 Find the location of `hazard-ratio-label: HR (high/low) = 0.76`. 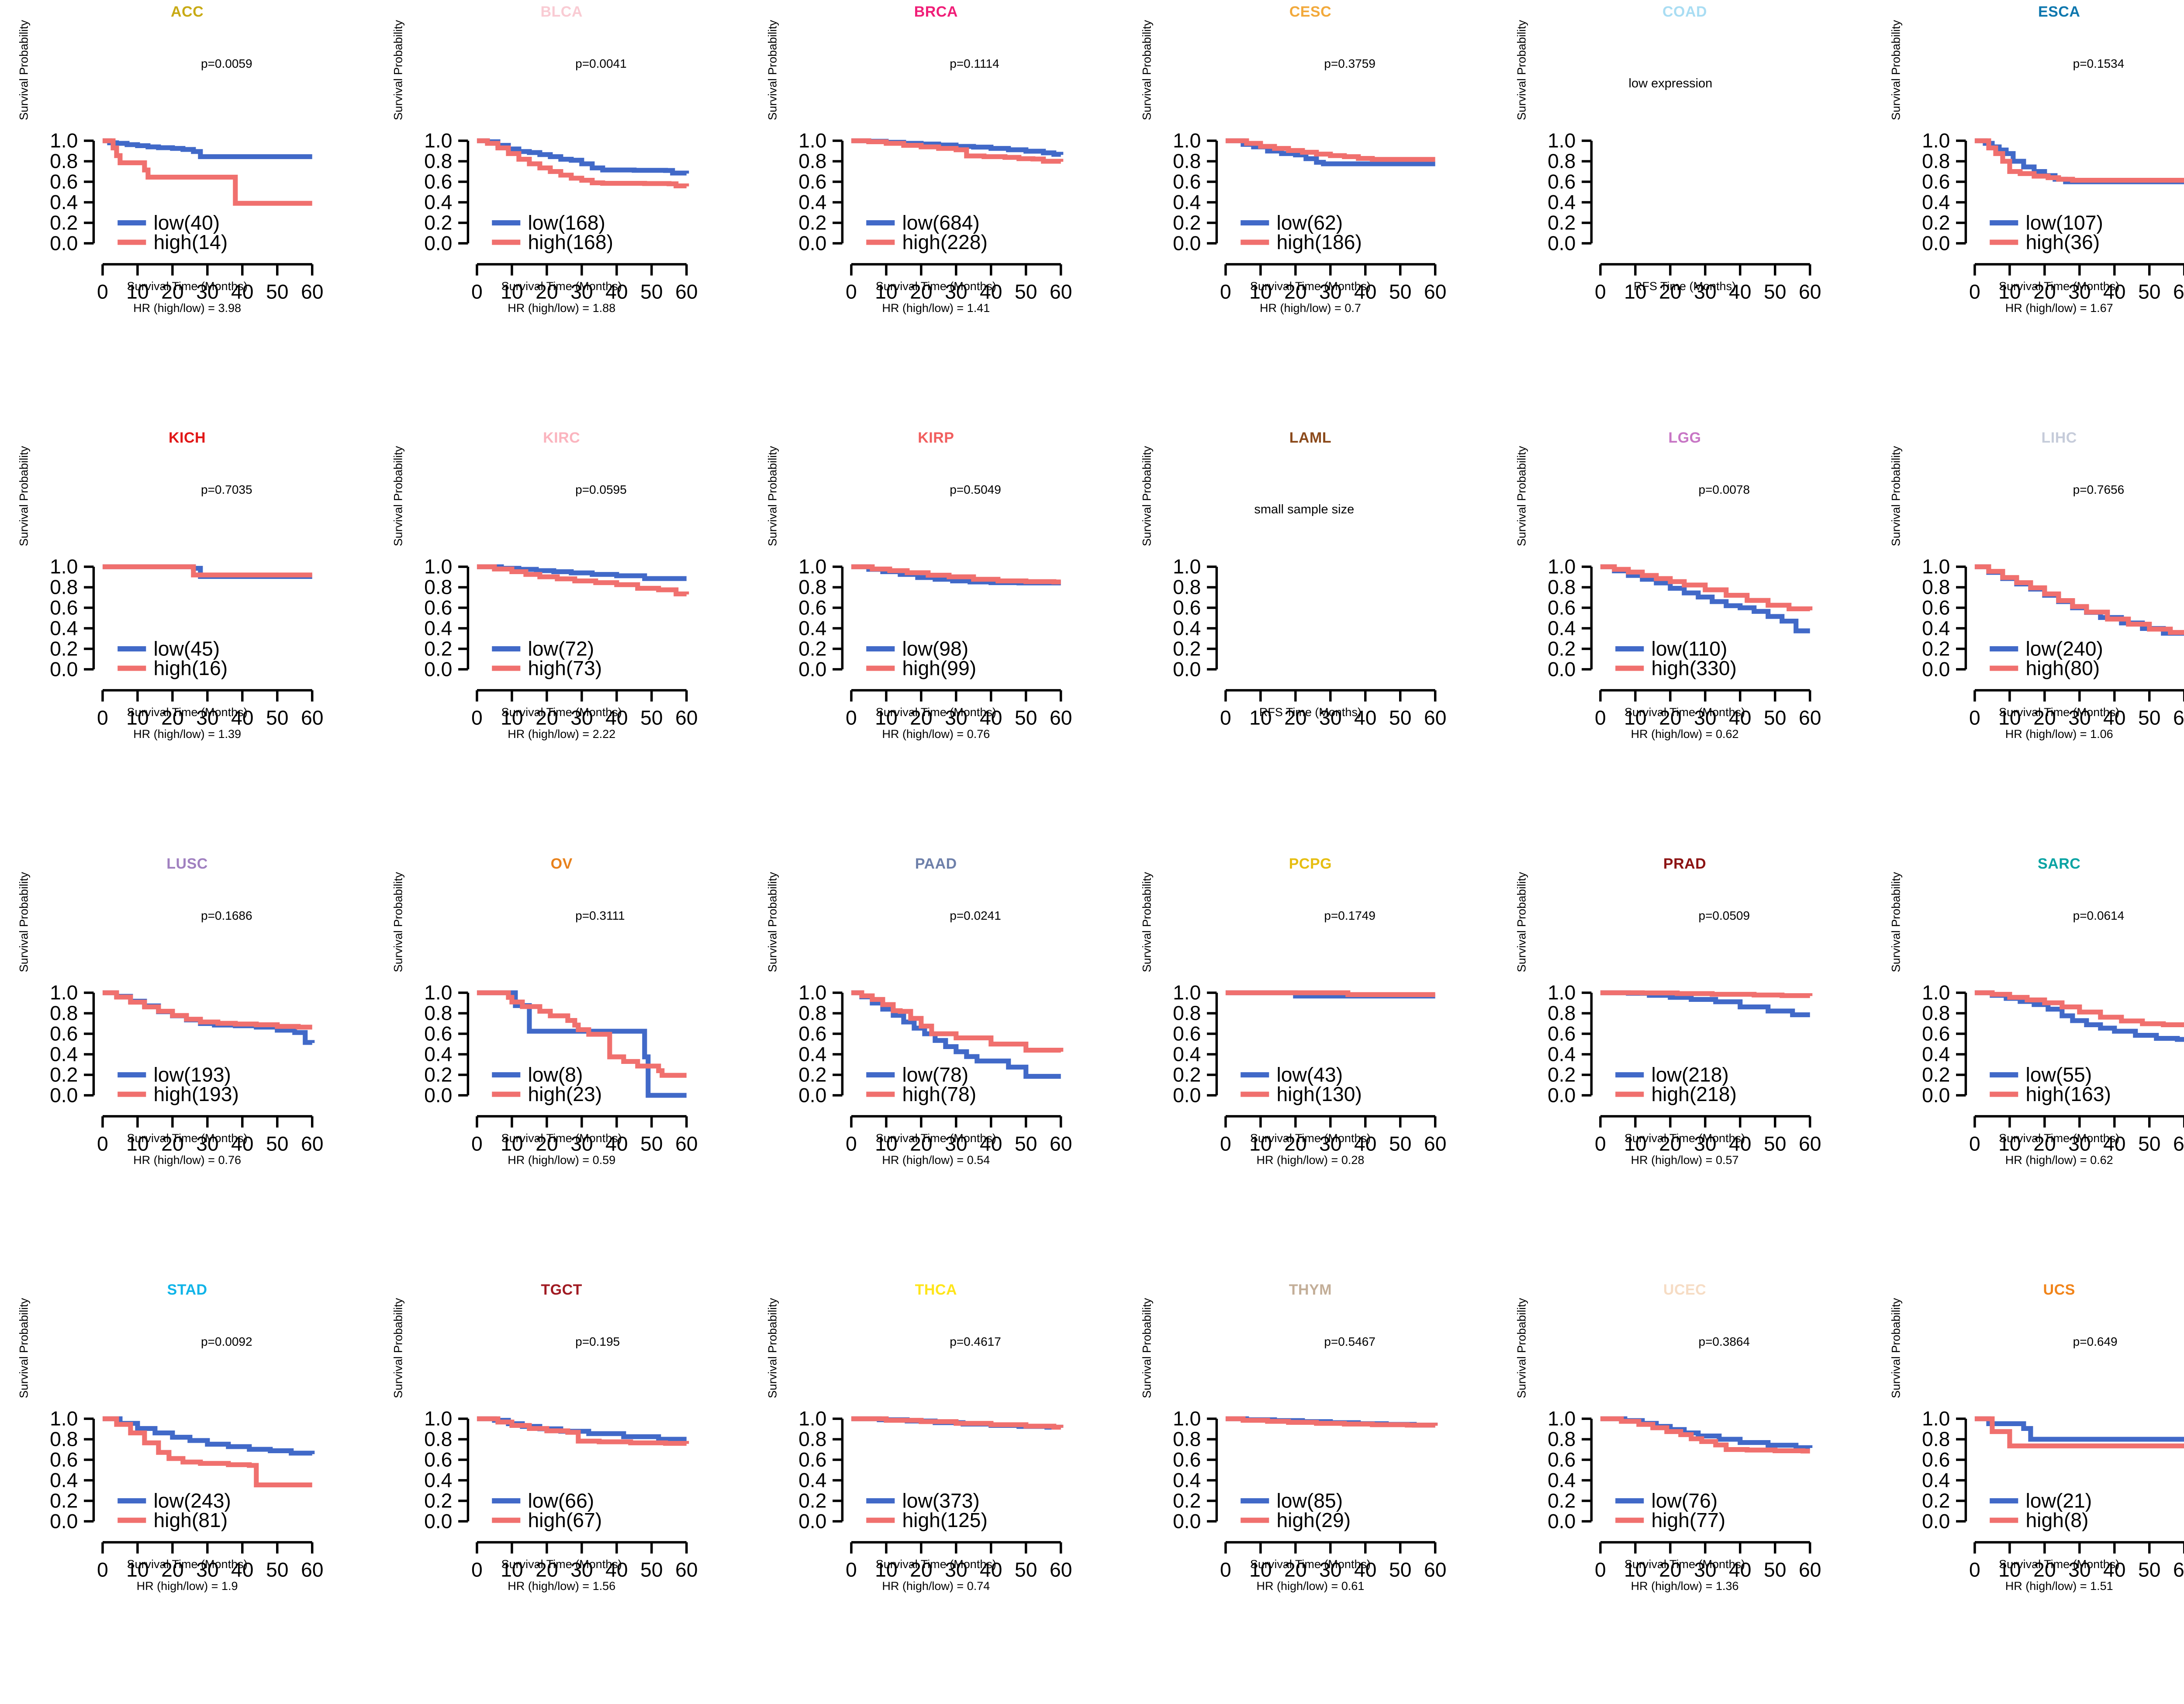

hazard-ratio-label: HR (high/low) = 0.76 is located at coordinates (936, 734).